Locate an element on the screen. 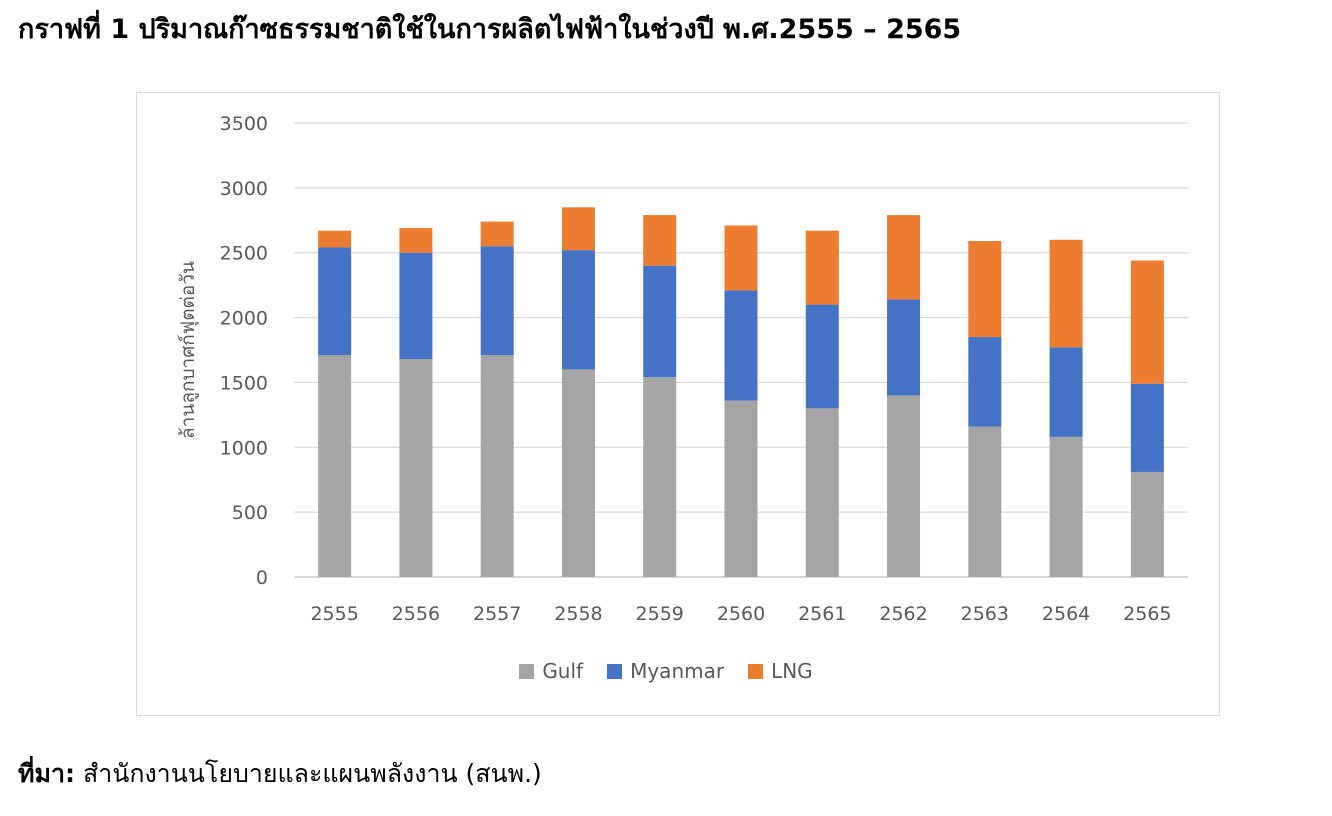 Image resolution: width=1332 pixels, height=816 pixels. legend-label: Myanmar is located at coordinates (677, 671).